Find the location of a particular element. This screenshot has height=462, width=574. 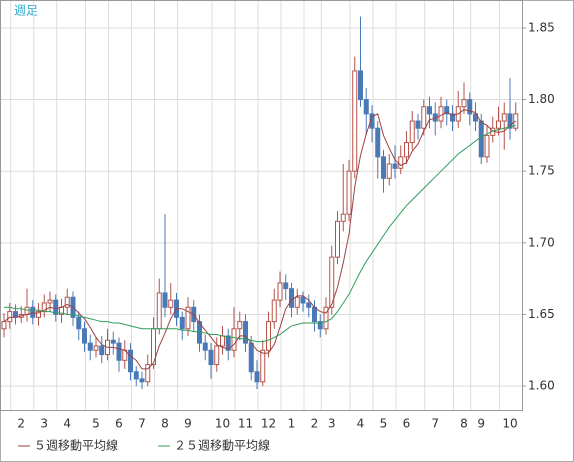

y-tick-label: 1.60 is located at coordinates (541, 386).